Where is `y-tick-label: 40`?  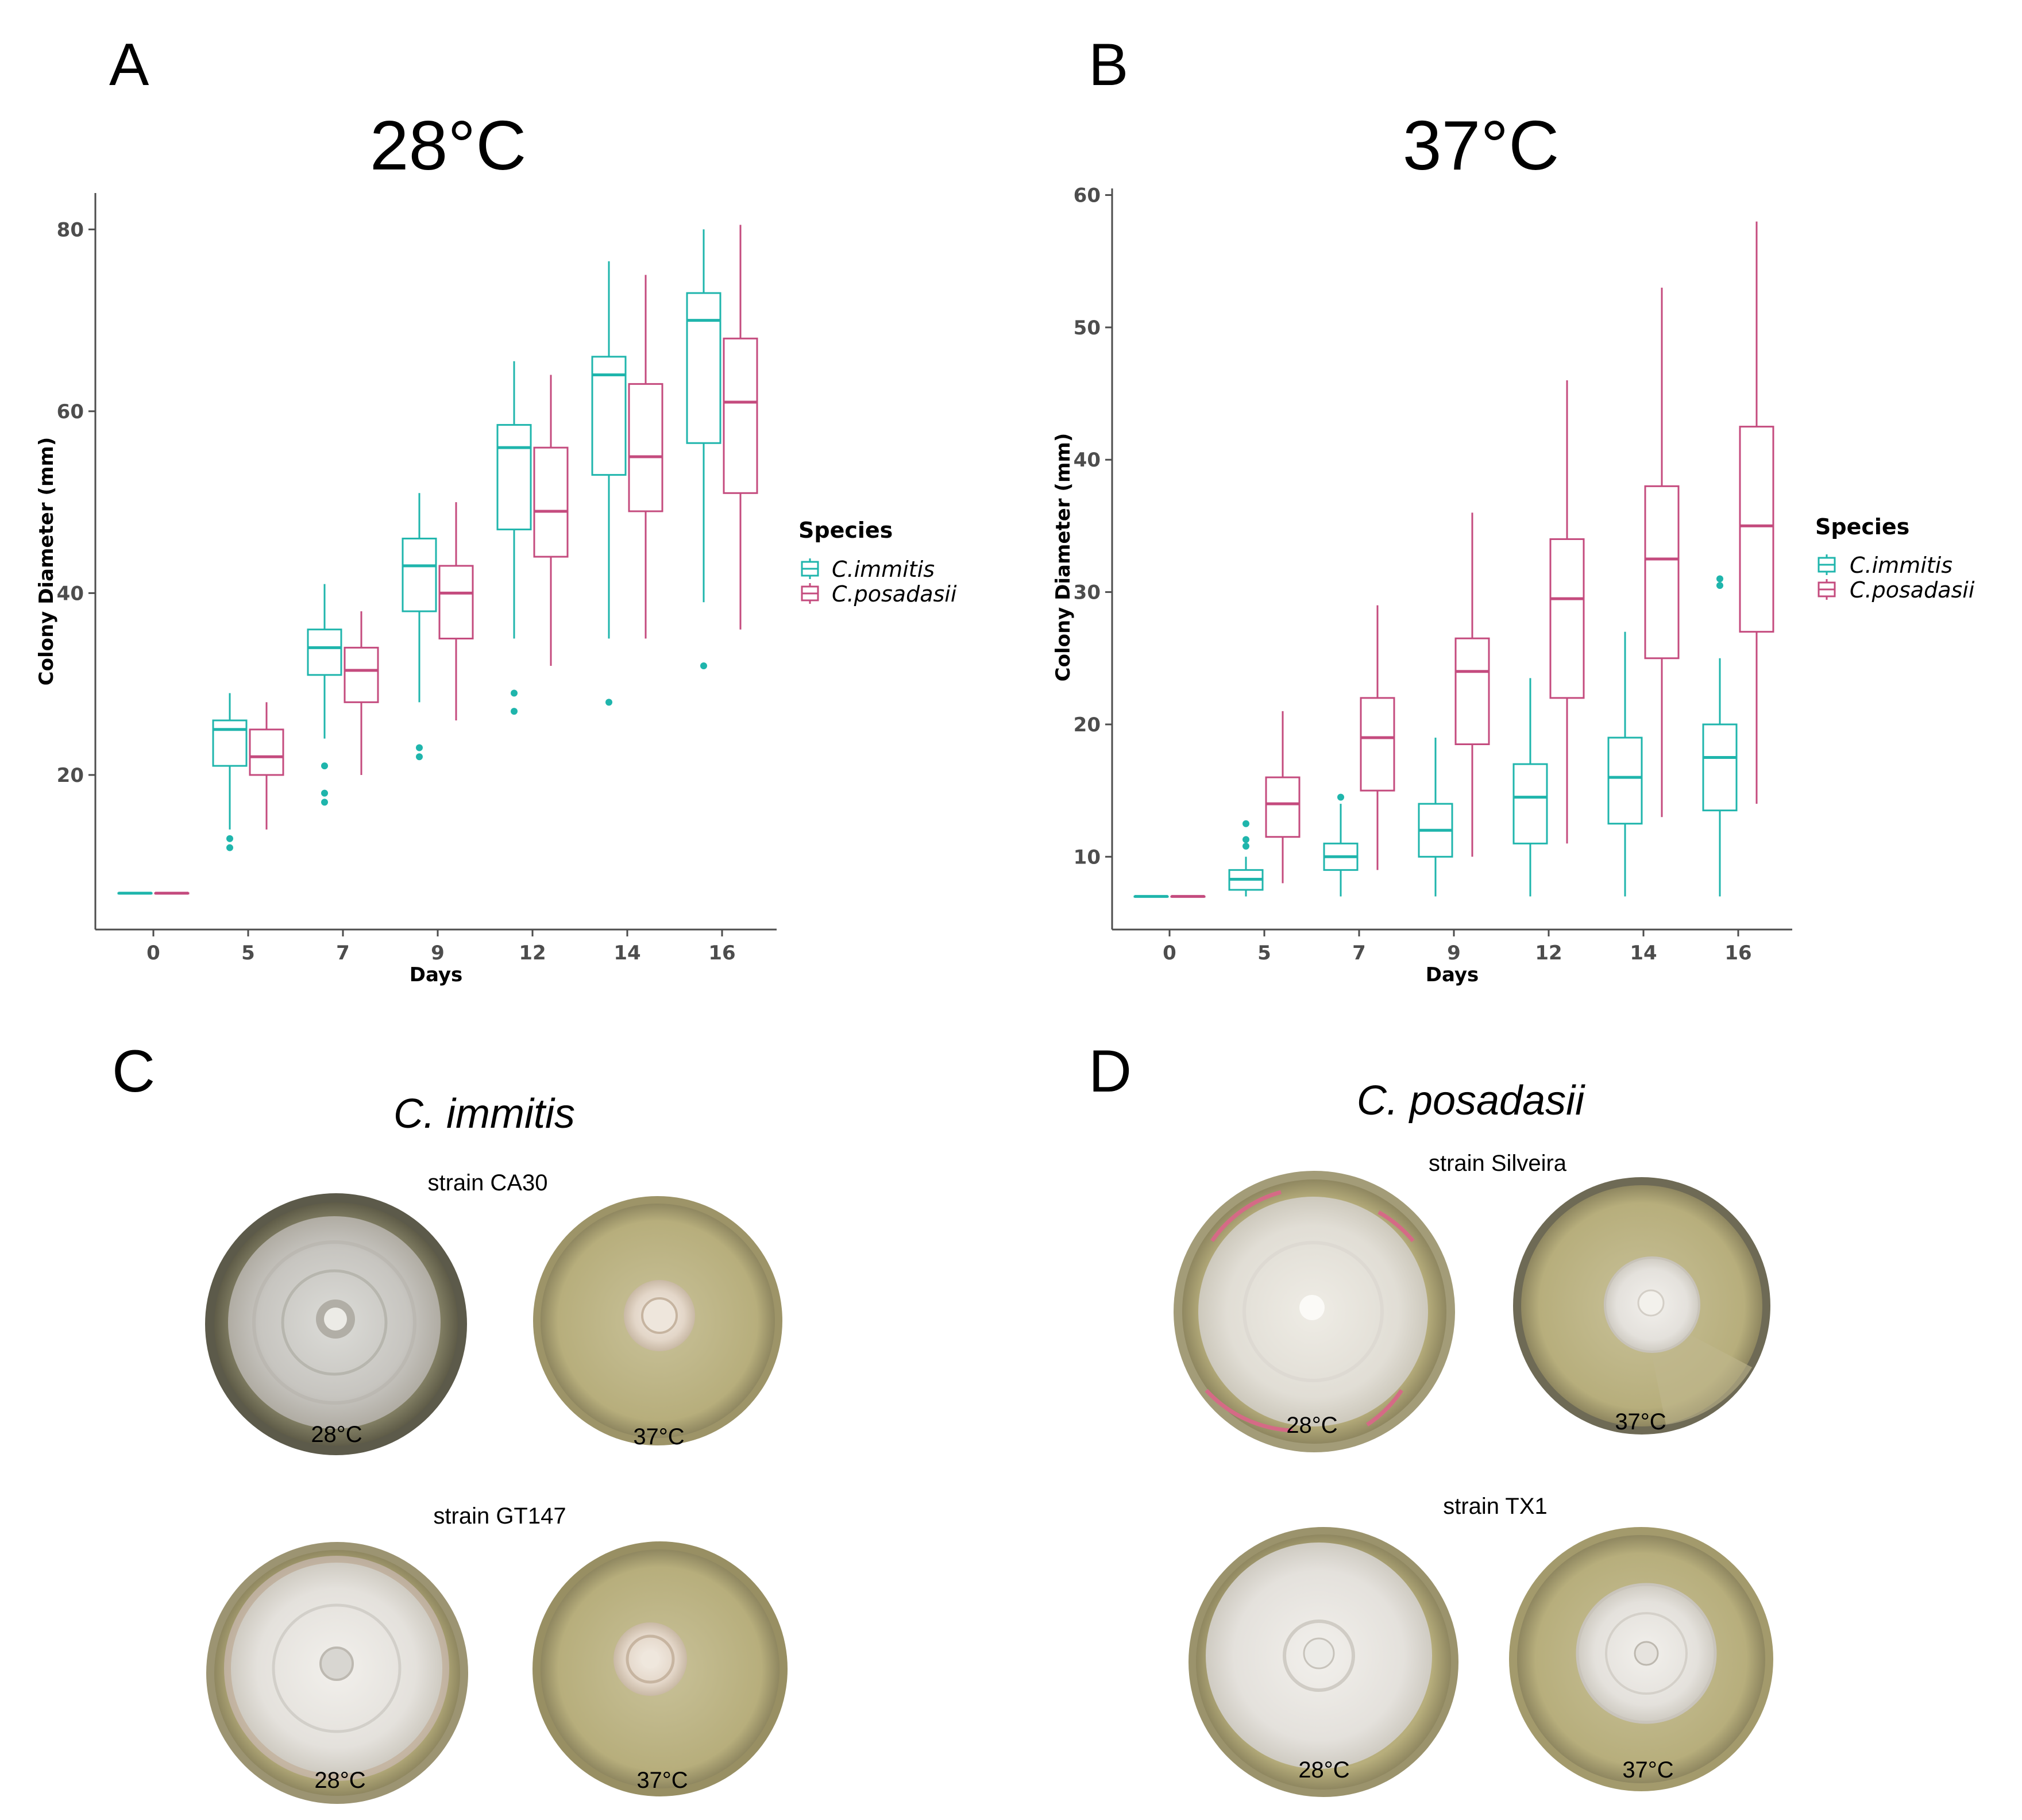 y-tick-label: 40 is located at coordinates (1088, 461).